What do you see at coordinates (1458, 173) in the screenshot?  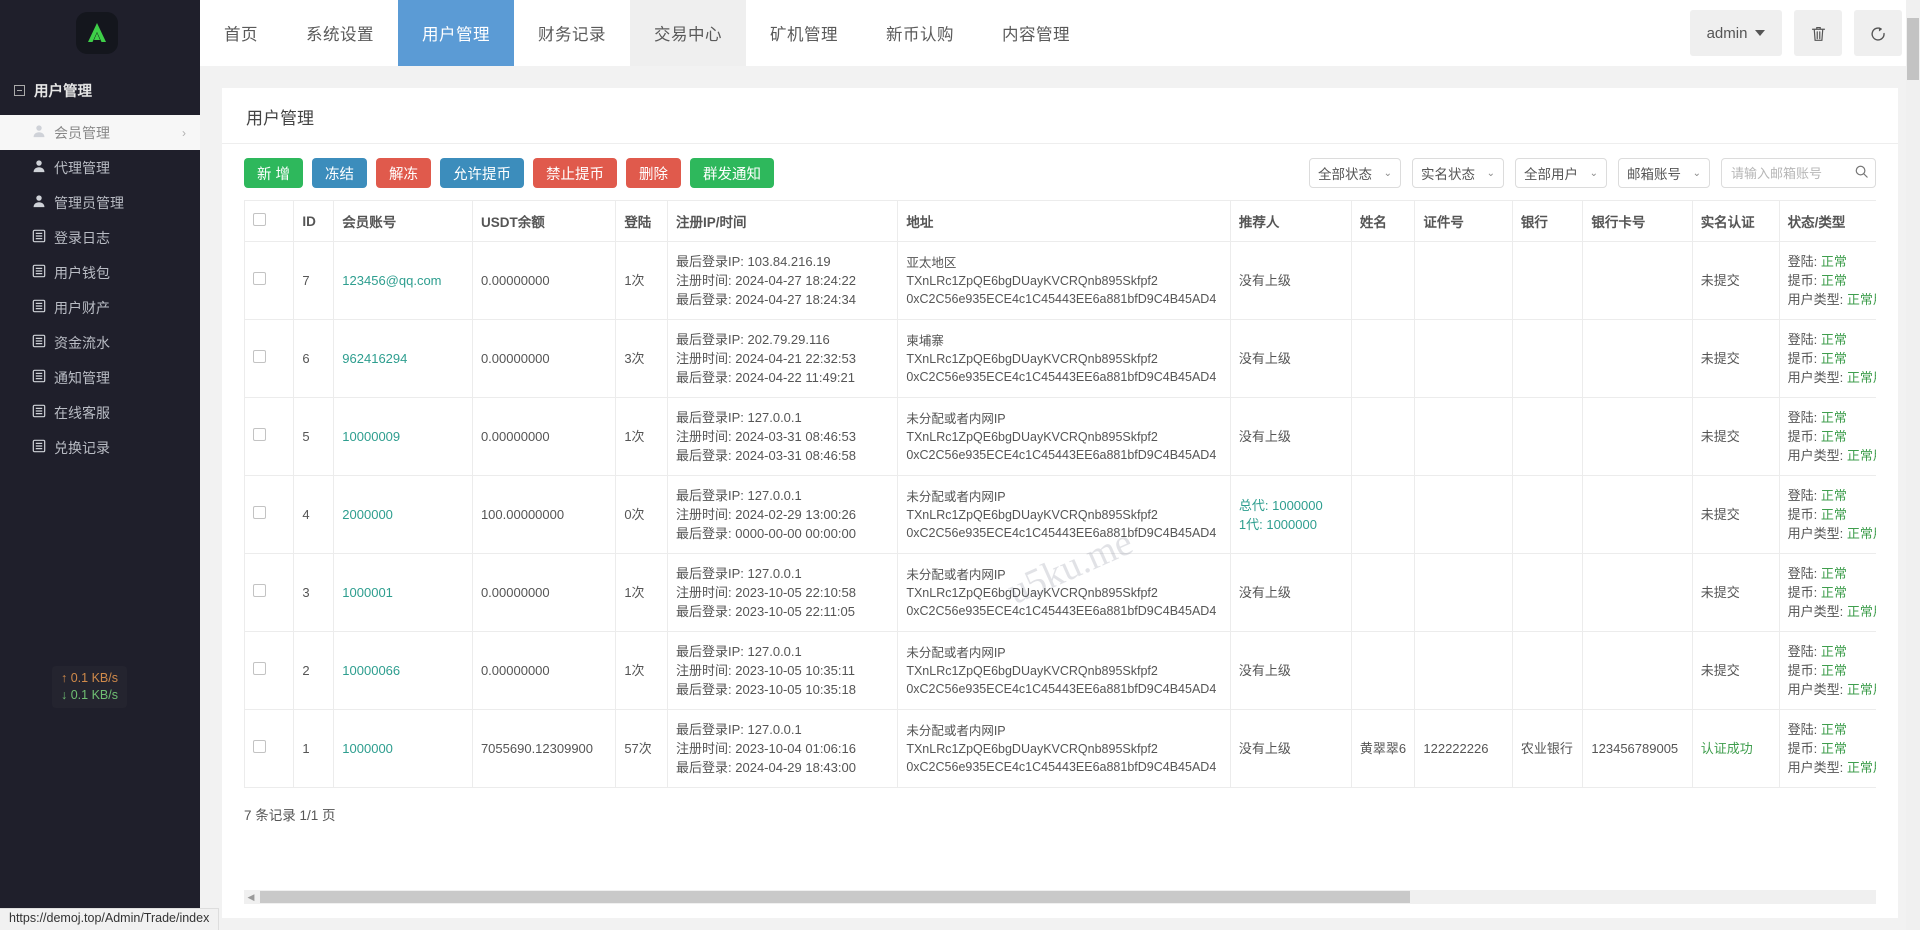 I see `filter-select-1: 实名状态 ⌄` at bounding box center [1458, 173].